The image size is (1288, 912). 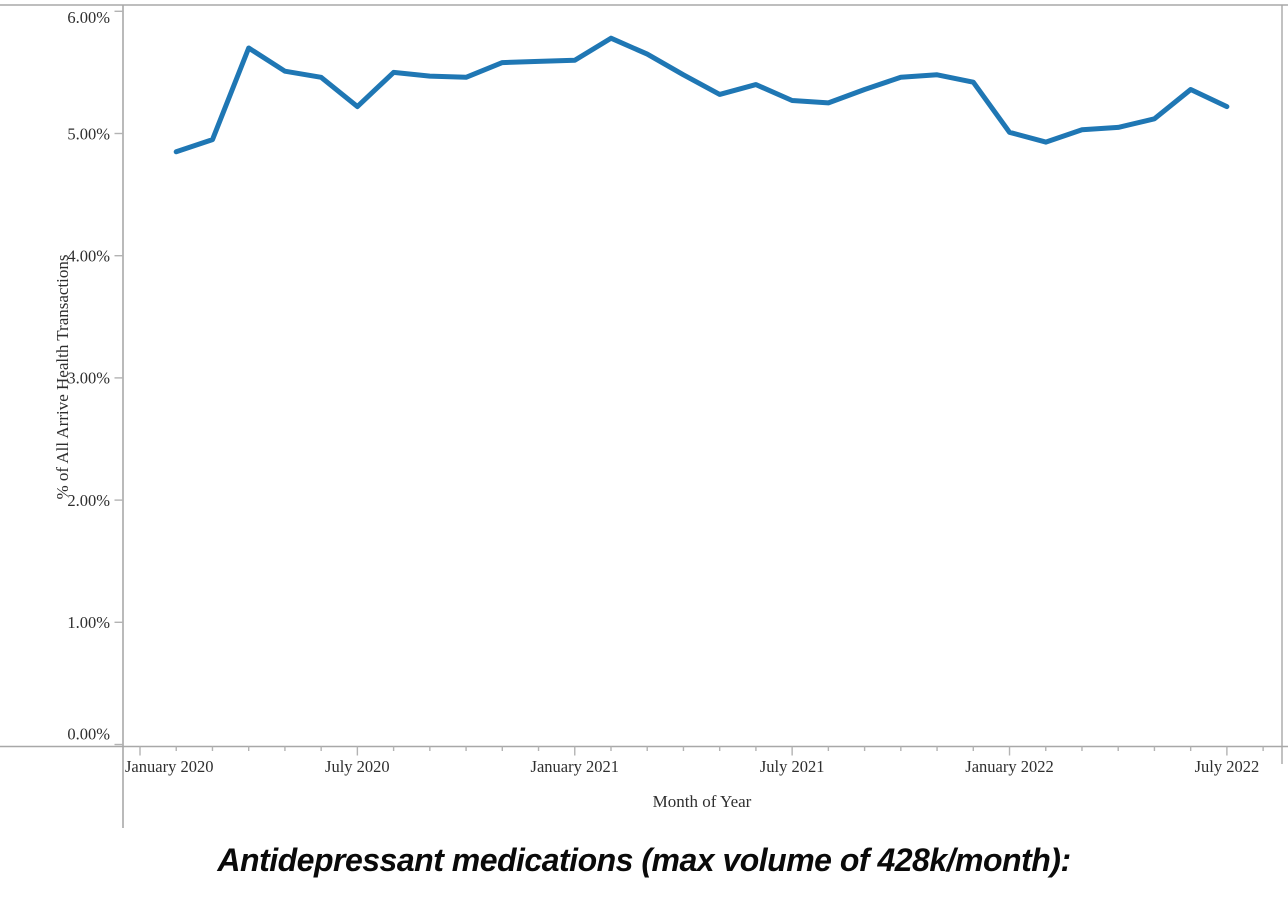 What do you see at coordinates (88, 255) in the screenshot?
I see `y-tick-label: 4.00%` at bounding box center [88, 255].